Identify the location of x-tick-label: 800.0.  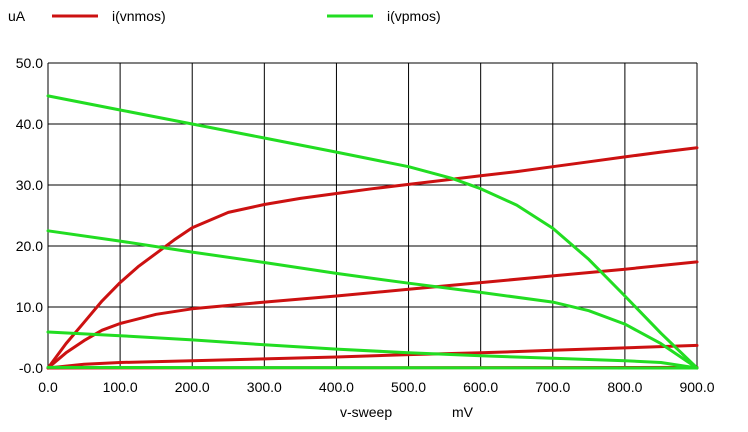
(624, 387).